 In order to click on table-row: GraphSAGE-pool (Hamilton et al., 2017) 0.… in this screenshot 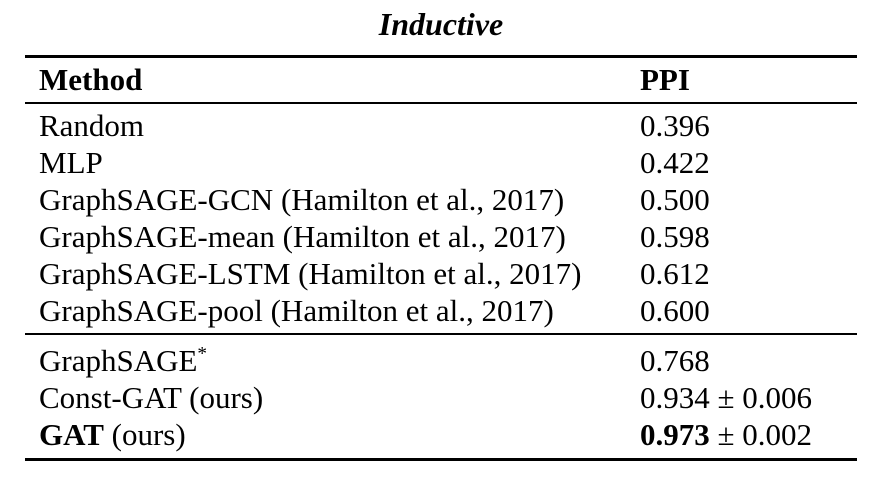, I will do `click(441, 310)`.